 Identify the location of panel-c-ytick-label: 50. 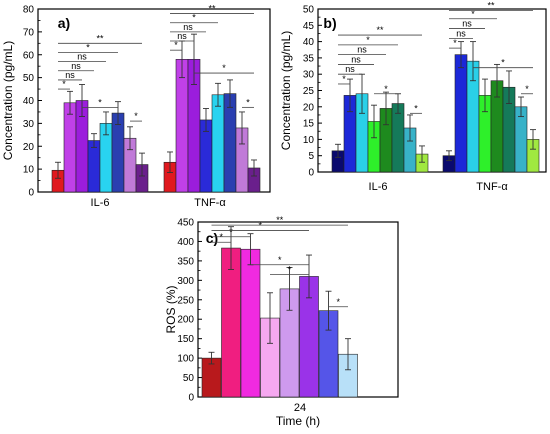
(189, 378).